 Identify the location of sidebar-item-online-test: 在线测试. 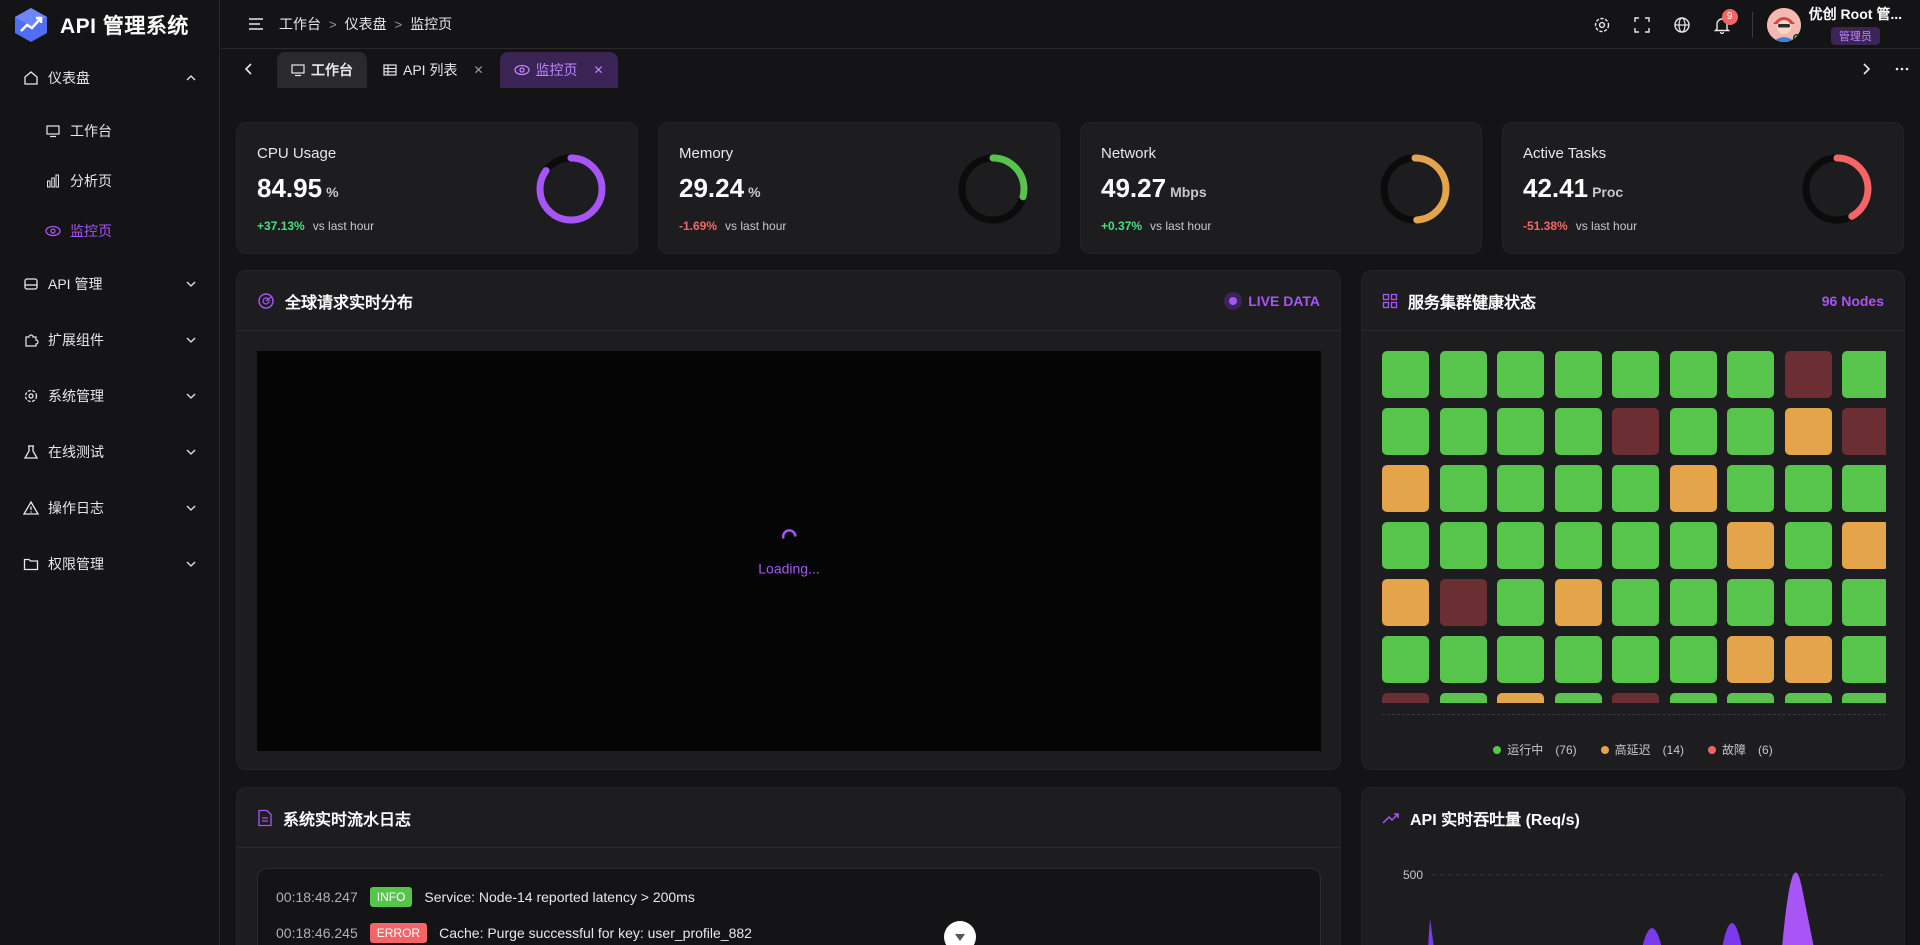
(109, 452).